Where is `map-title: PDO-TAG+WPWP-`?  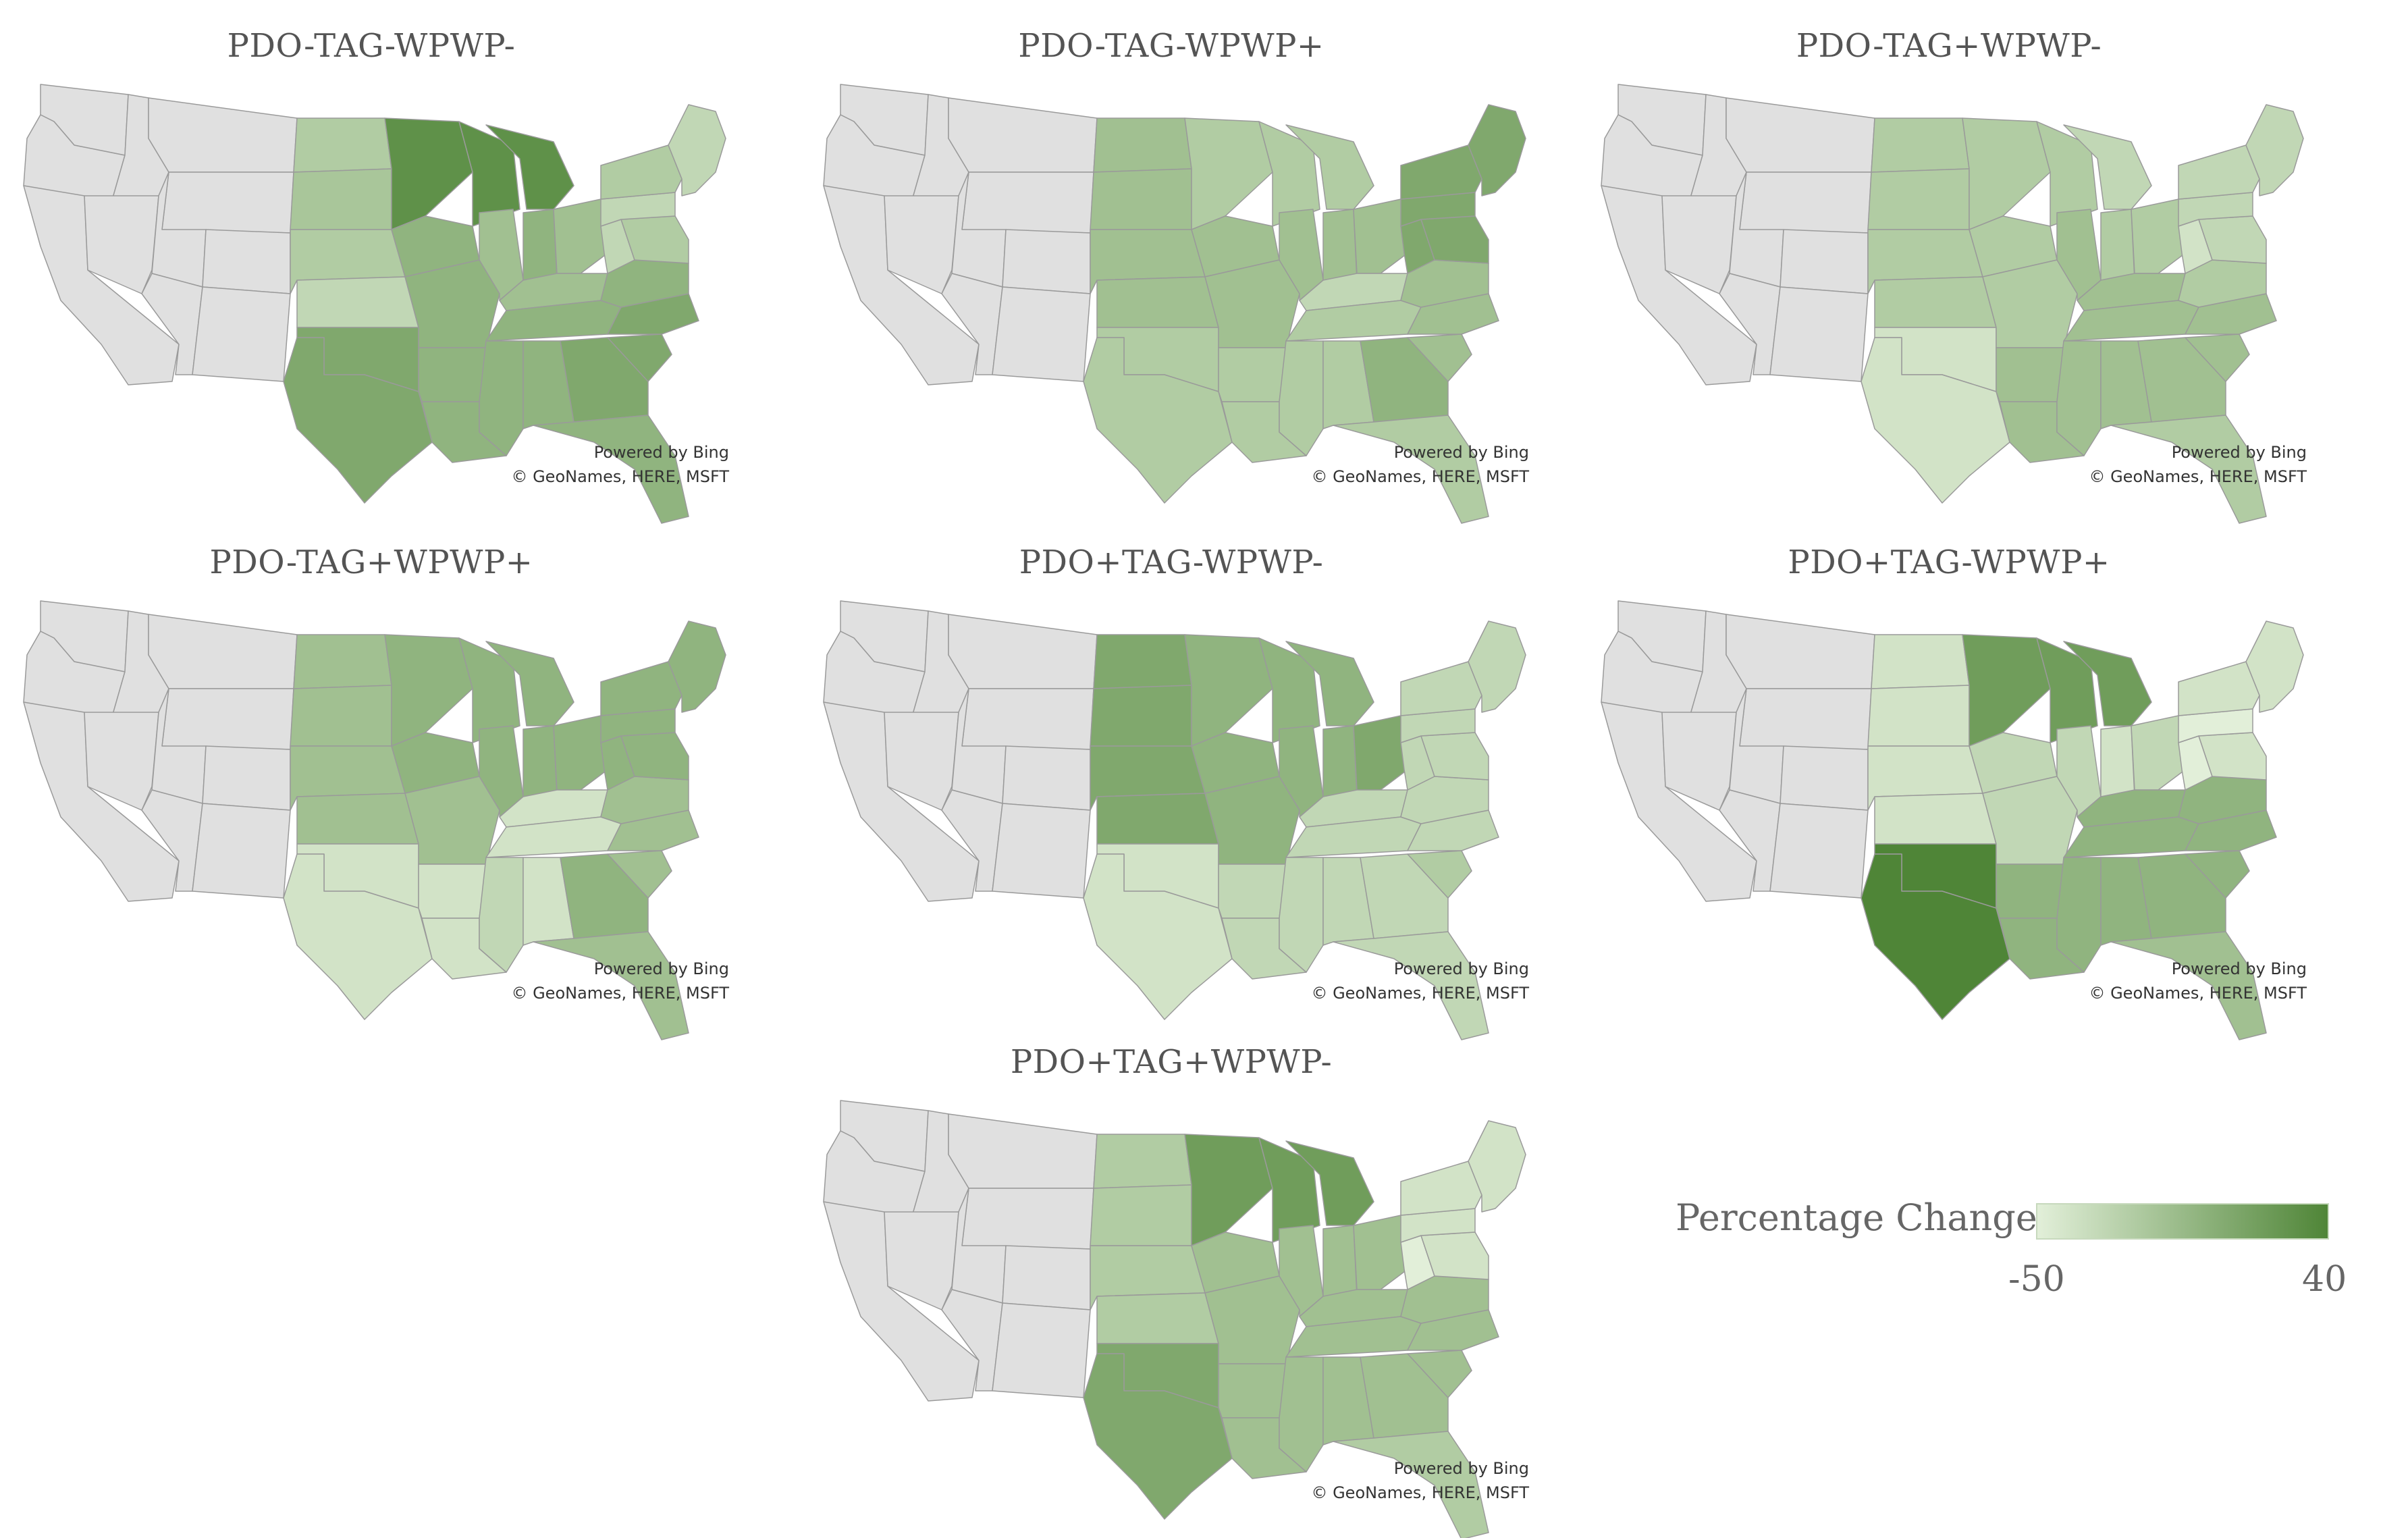
map-title: PDO-TAG+WPWP- is located at coordinates (1949, 46).